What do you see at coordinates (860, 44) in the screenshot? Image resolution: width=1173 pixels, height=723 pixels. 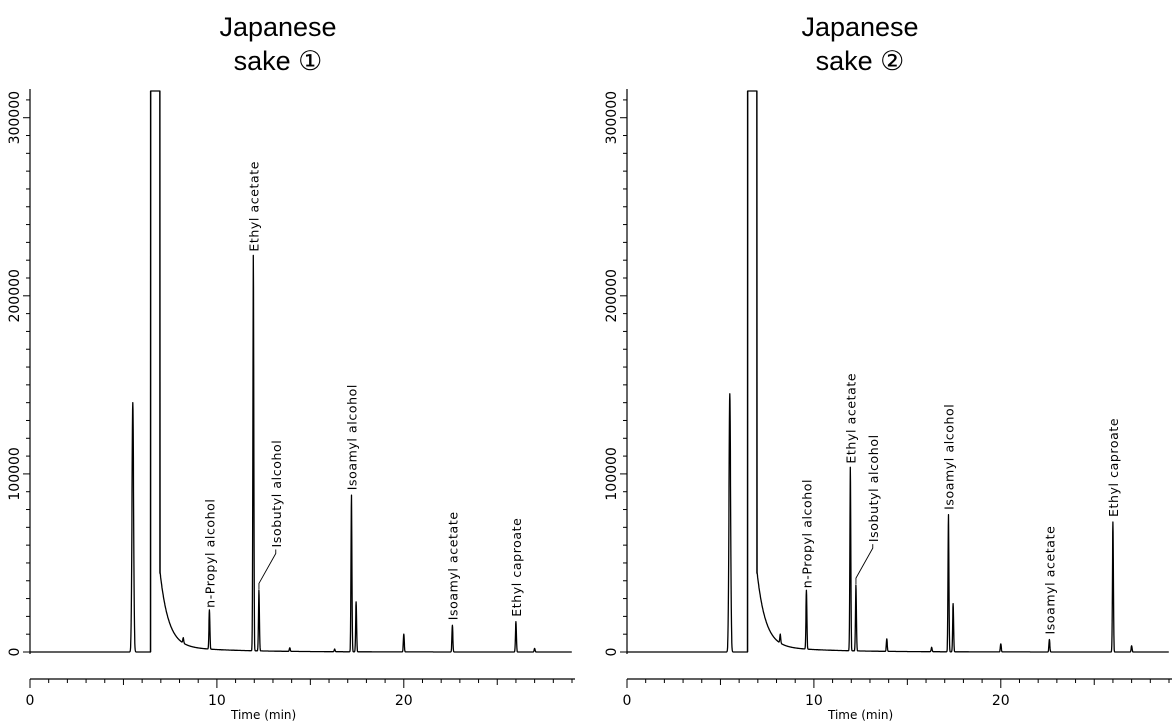 I see `chart-title: Japanese sake ②` at bounding box center [860, 44].